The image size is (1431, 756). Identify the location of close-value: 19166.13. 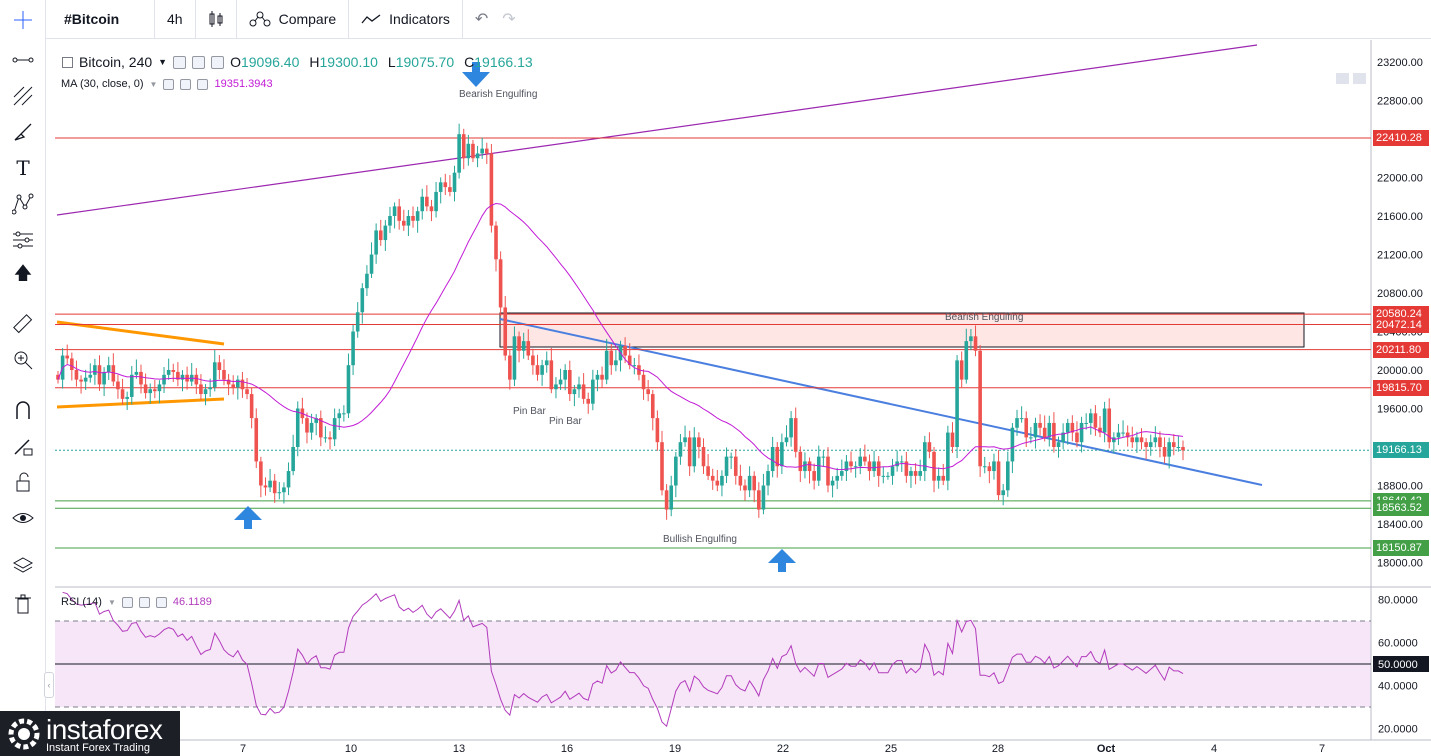
(503, 62).